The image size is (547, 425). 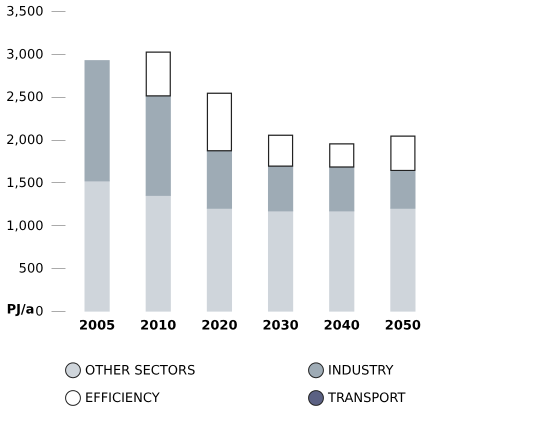 I want to click on y-tick-label: 1,500, so click(x=25, y=183).